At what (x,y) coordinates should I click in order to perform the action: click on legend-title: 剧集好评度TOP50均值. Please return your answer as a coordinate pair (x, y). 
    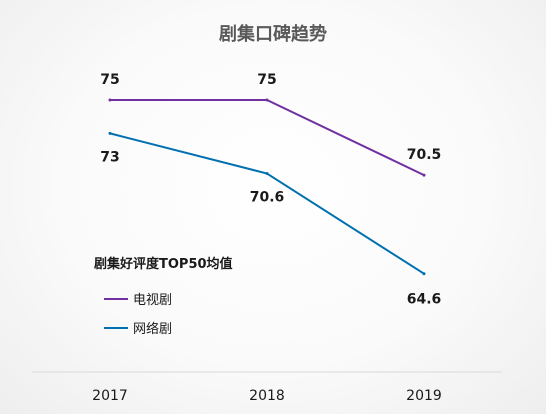
    Looking at the image, I should click on (163, 264).